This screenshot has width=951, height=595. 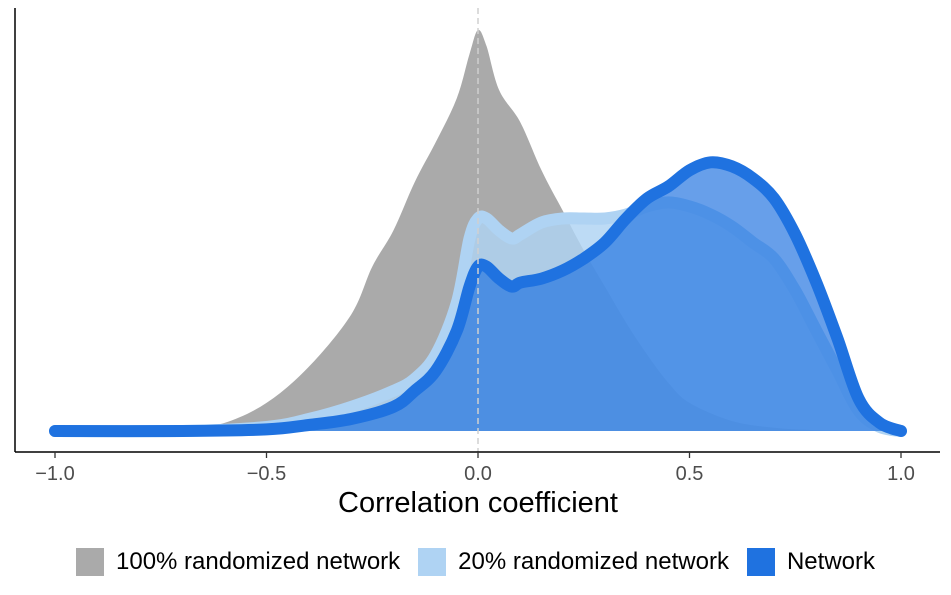 What do you see at coordinates (478, 503) in the screenshot?
I see `x-axis-title: Correlation coefficient` at bounding box center [478, 503].